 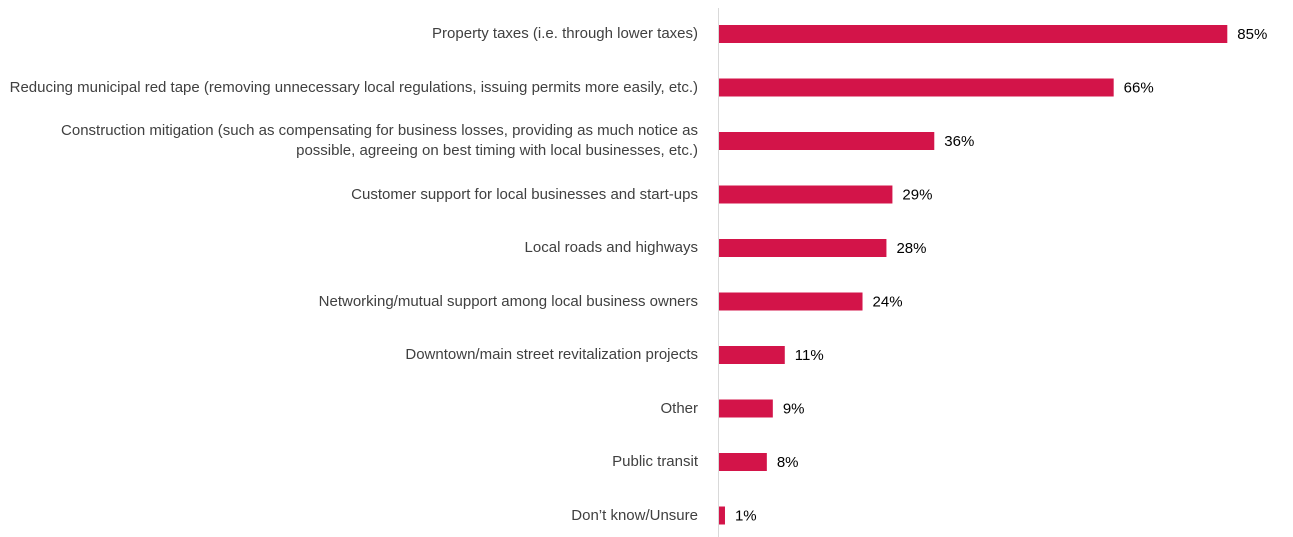 I want to click on category-label: Public transit, so click(x=655, y=461).